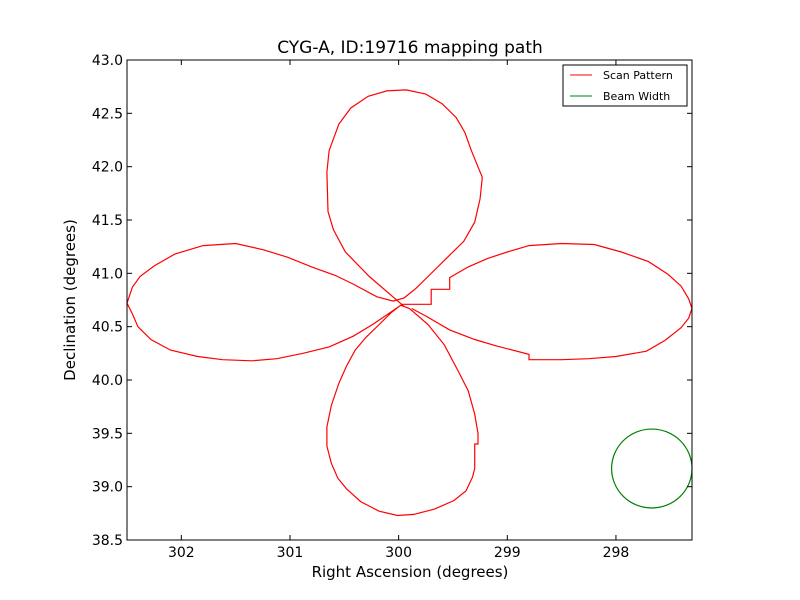 The image size is (800, 600). What do you see at coordinates (70, 300) in the screenshot?
I see `y-axis-label: Declination (degrees)` at bounding box center [70, 300].